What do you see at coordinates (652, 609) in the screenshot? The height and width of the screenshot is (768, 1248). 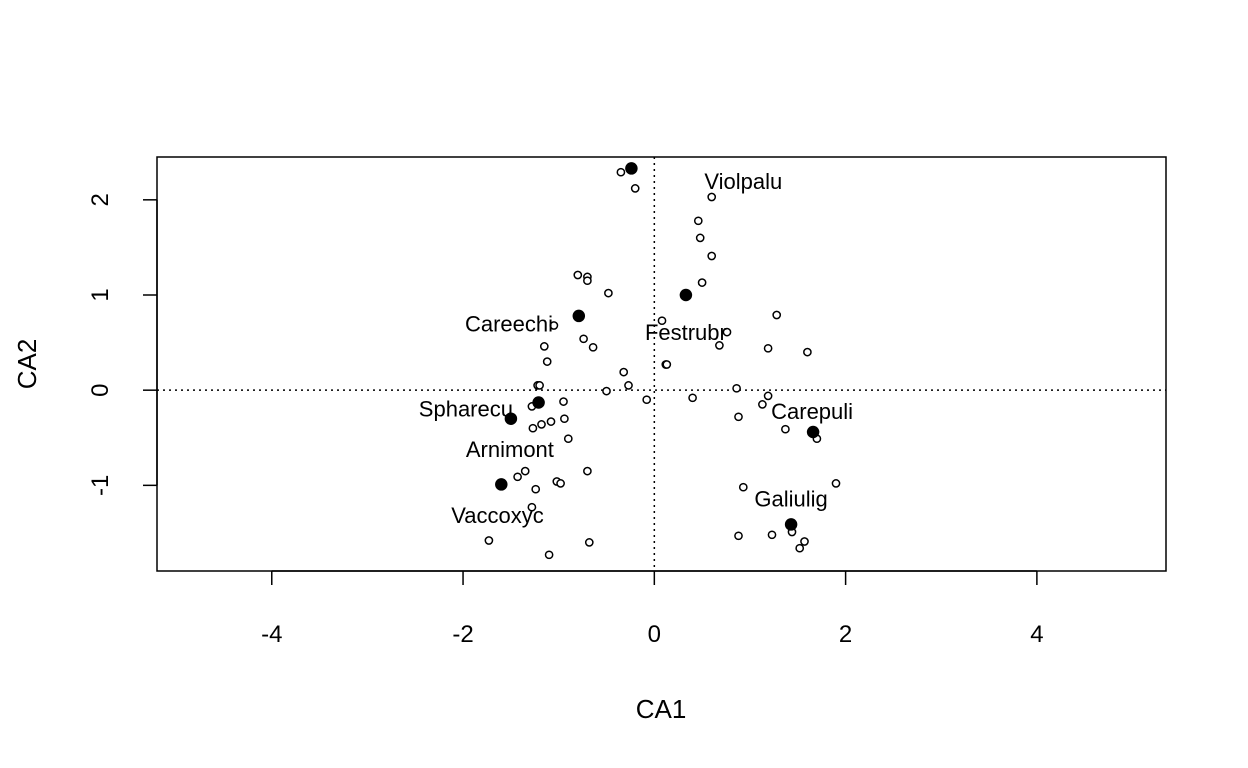 I see `x-axis: -4 -2 0 2 4` at bounding box center [652, 609].